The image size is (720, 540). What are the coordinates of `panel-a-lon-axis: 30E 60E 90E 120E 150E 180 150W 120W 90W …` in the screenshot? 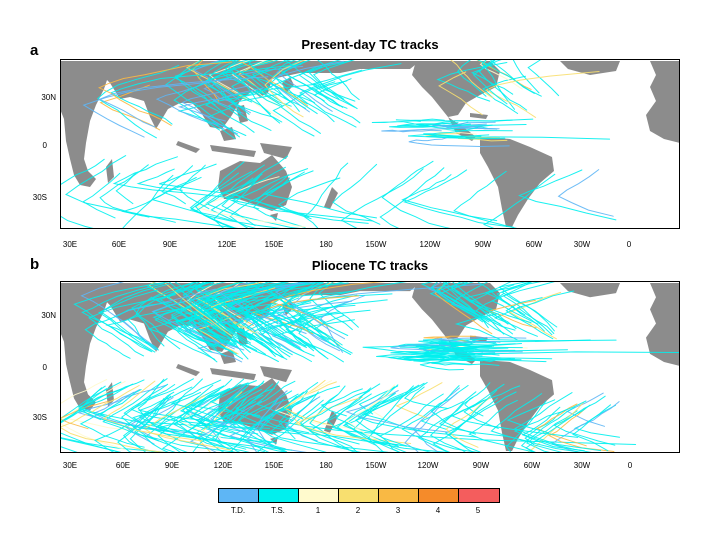 It's located at (370, 247).